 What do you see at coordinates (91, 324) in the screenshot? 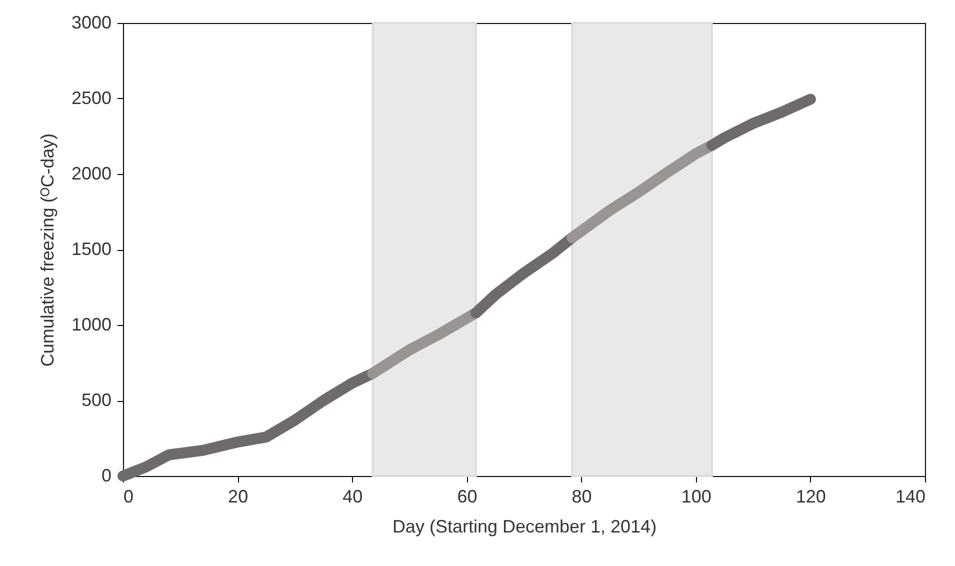
I see `y-tick-label: 1000` at bounding box center [91, 324].